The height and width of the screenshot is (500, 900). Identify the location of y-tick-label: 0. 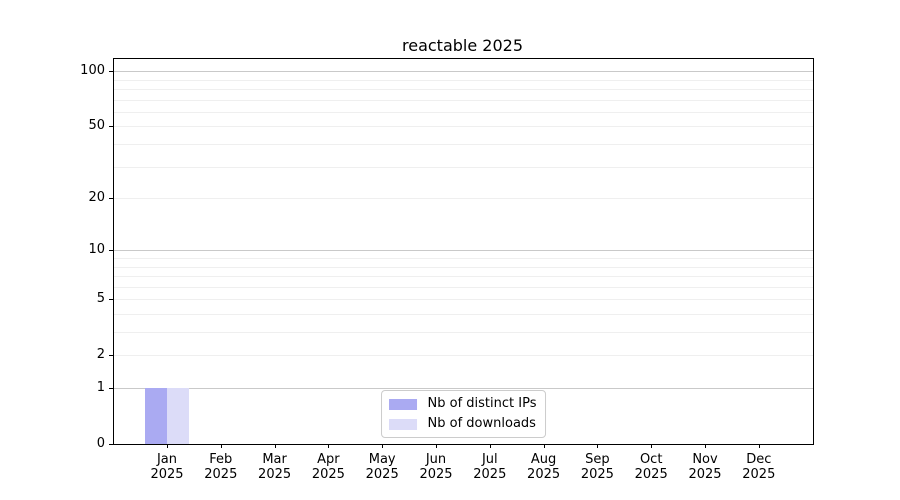
(100, 443).